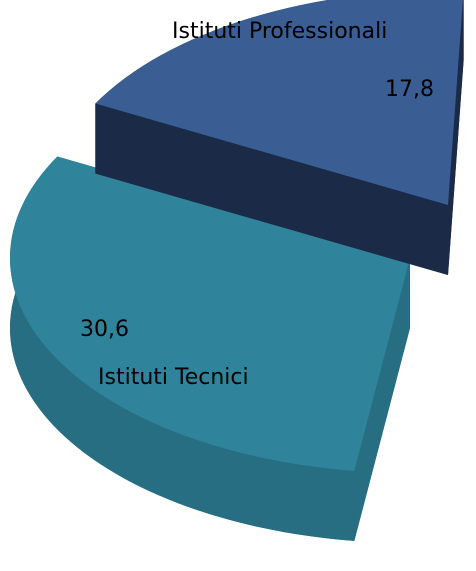  Describe the element at coordinates (409, 89) in the screenshot. I see `value-label: 17,8` at that location.